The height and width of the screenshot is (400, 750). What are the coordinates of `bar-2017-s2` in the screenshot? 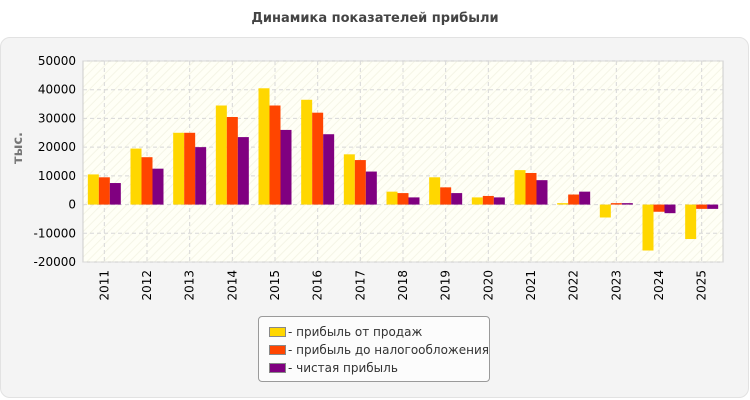 It's located at (371, 188).